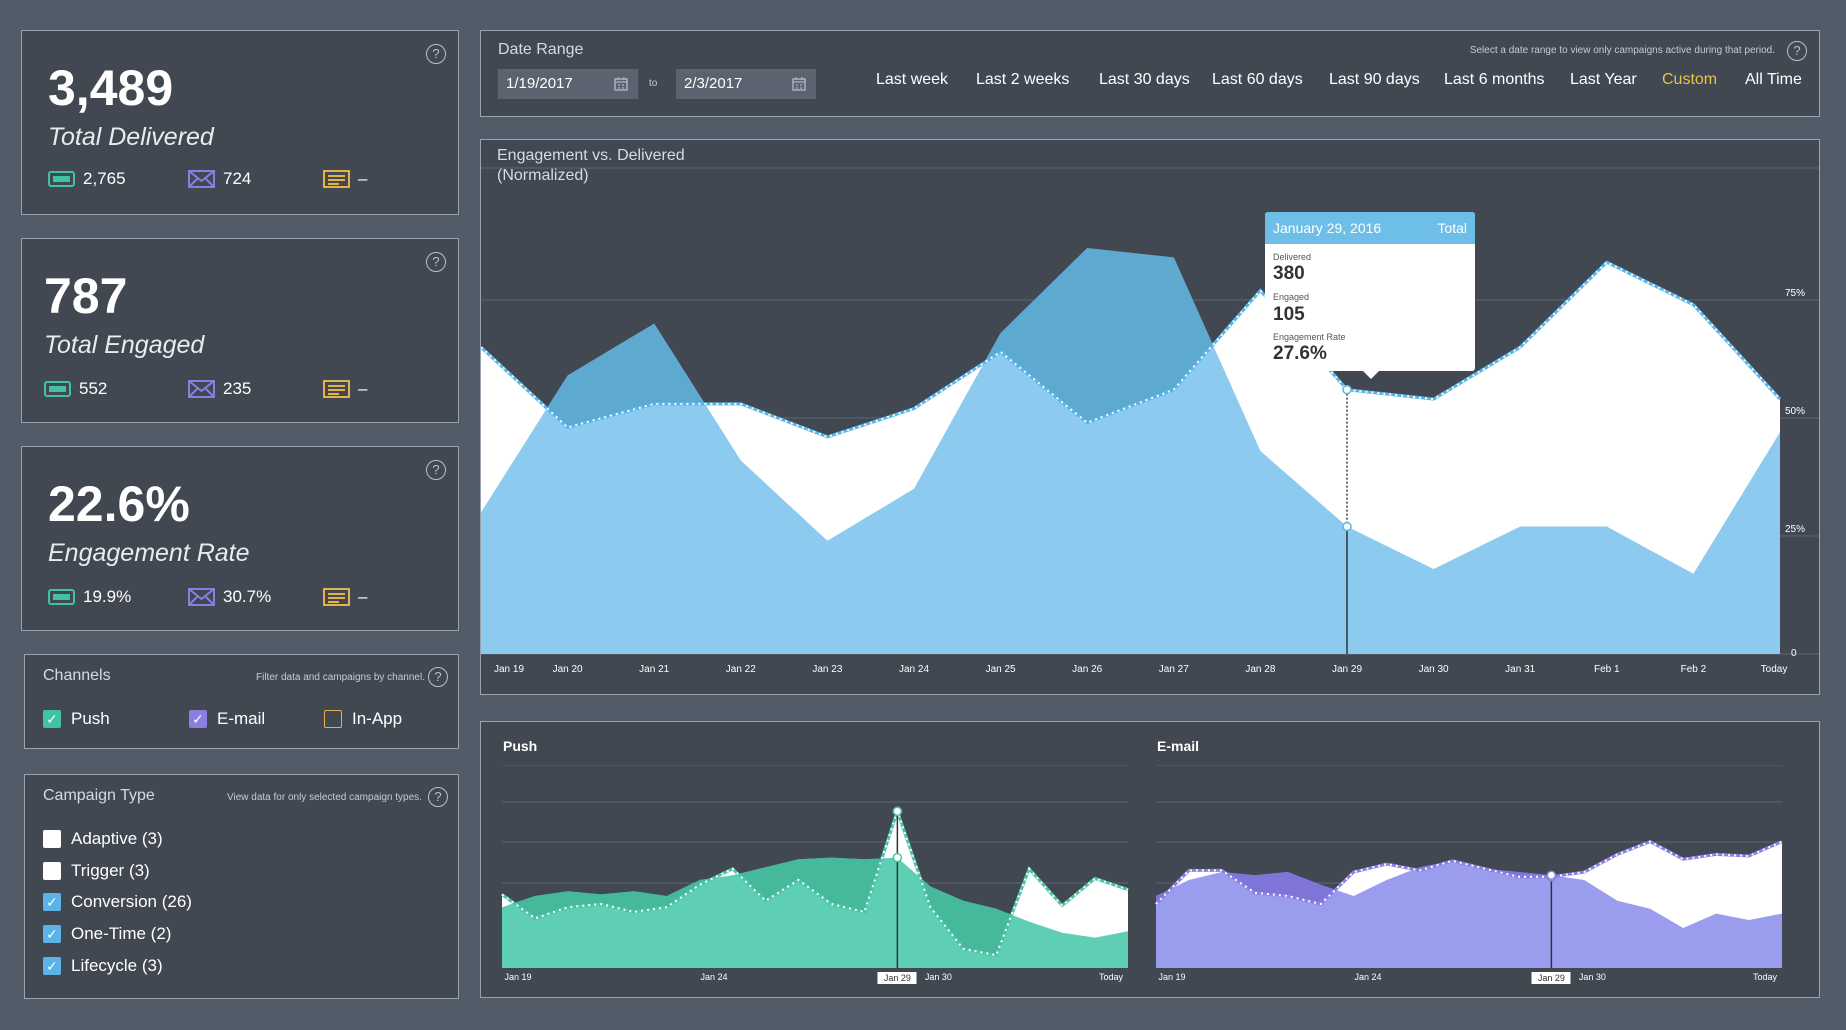 This screenshot has width=1846, height=1030. I want to click on campaign-checkbox-trigger: Trigger (3), so click(96, 871).